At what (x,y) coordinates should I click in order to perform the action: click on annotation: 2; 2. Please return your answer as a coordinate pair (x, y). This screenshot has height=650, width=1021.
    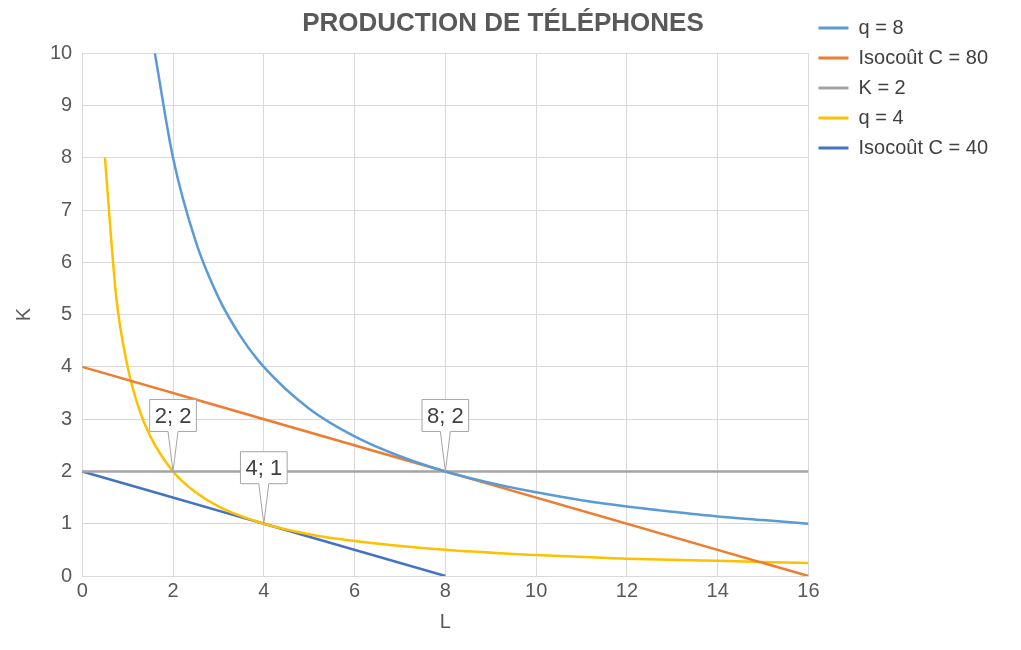
    Looking at the image, I should click on (173, 415).